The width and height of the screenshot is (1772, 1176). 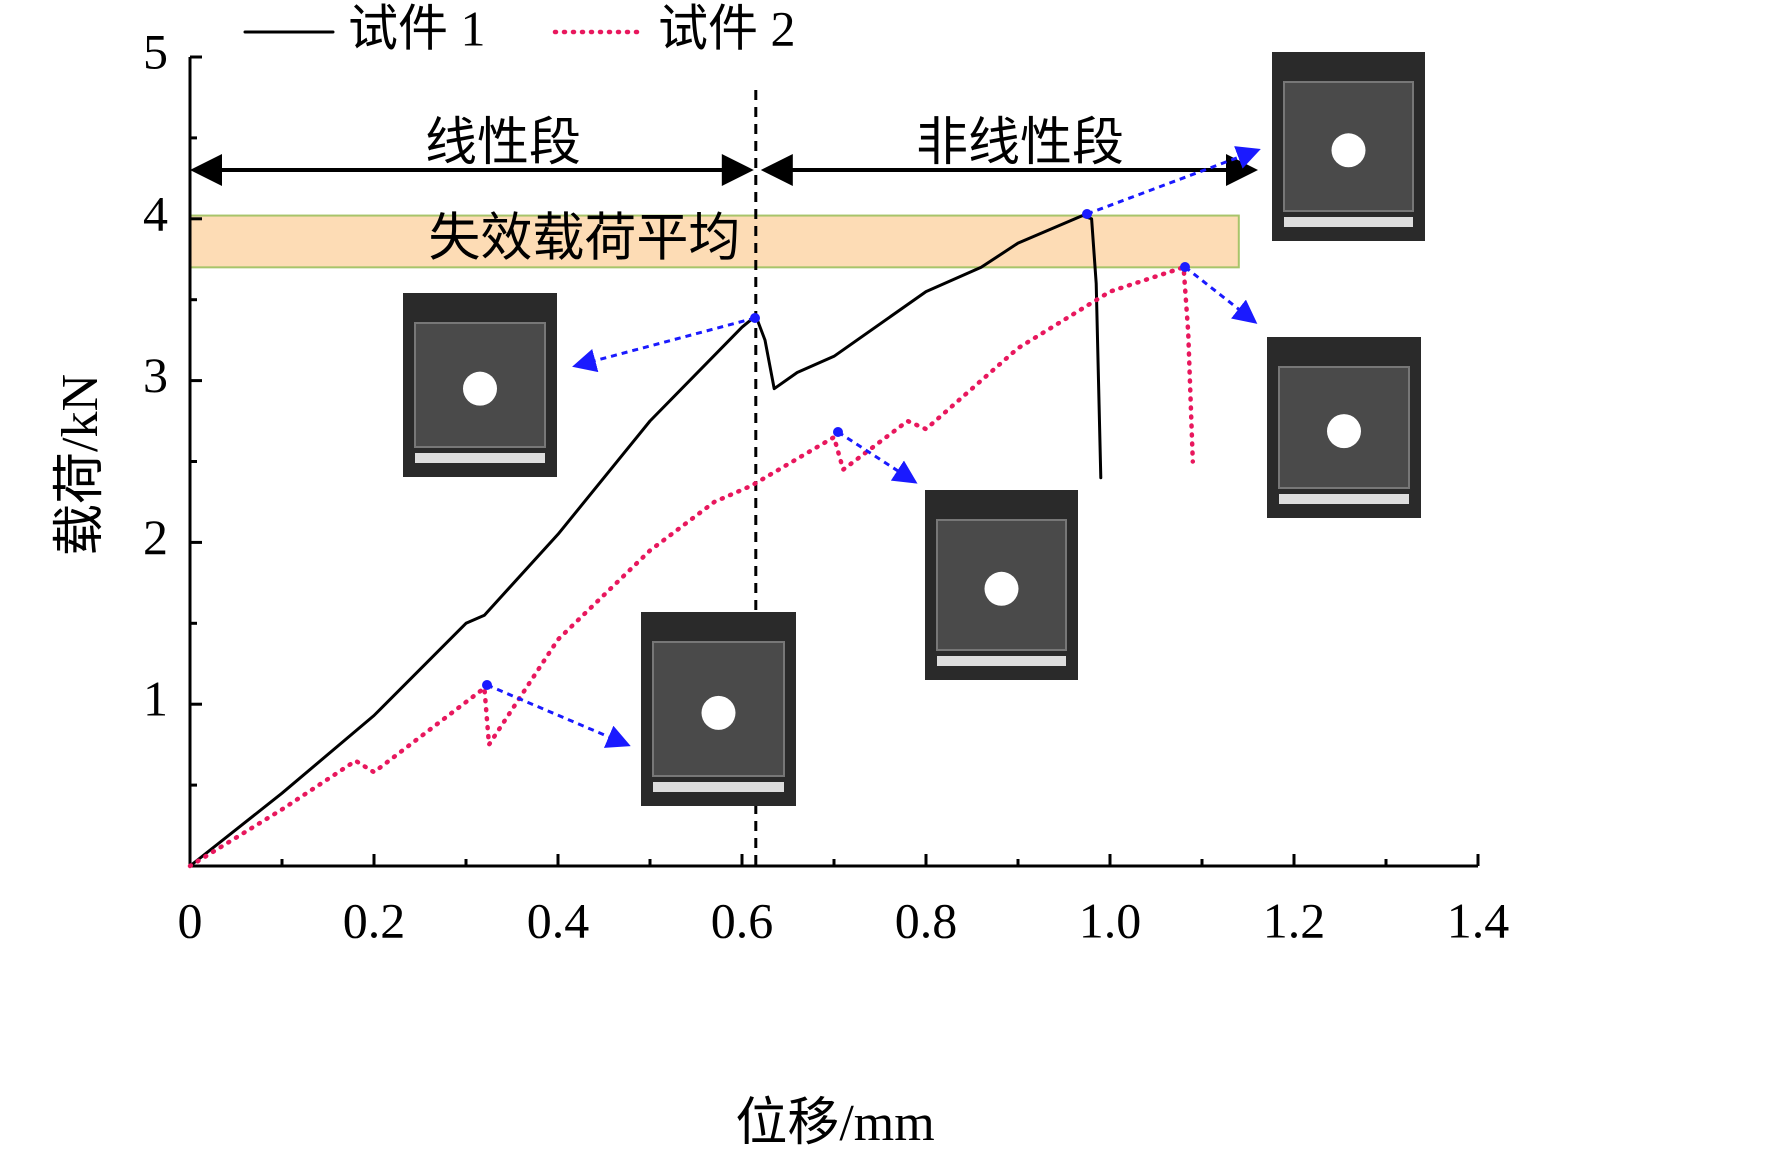 What do you see at coordinates (80, 465) in the screenshot?
I see `y-axis-label: 载荷/kN` at bounding box center [80, 465].